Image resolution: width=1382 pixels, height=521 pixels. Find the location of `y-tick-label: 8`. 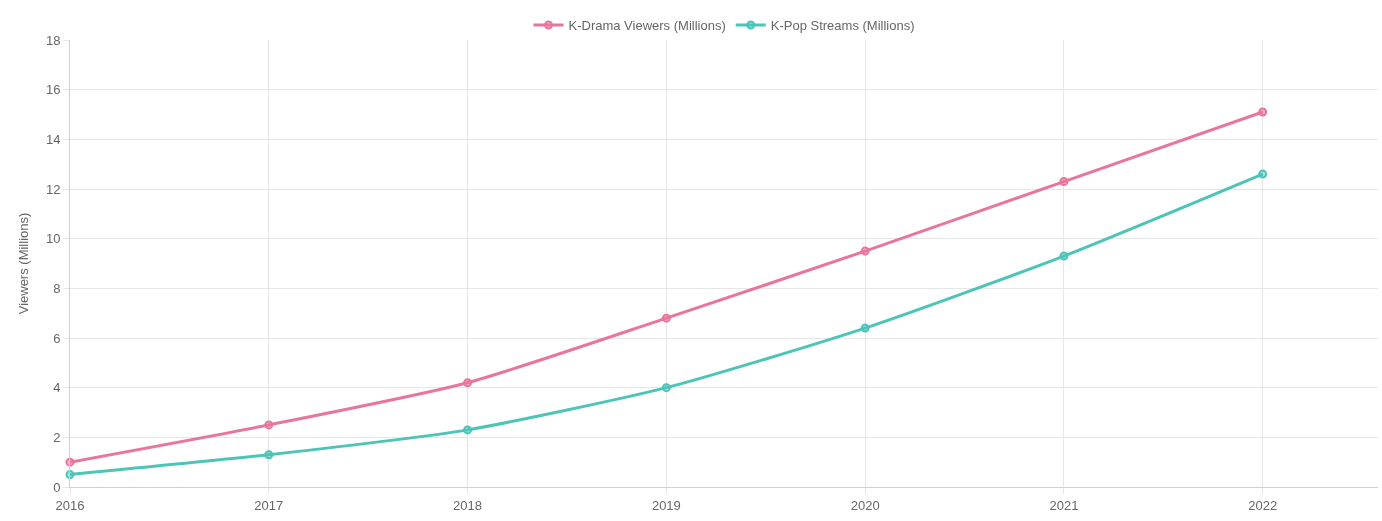

y-tick-label: 8 is located at coordinates (57, 288).